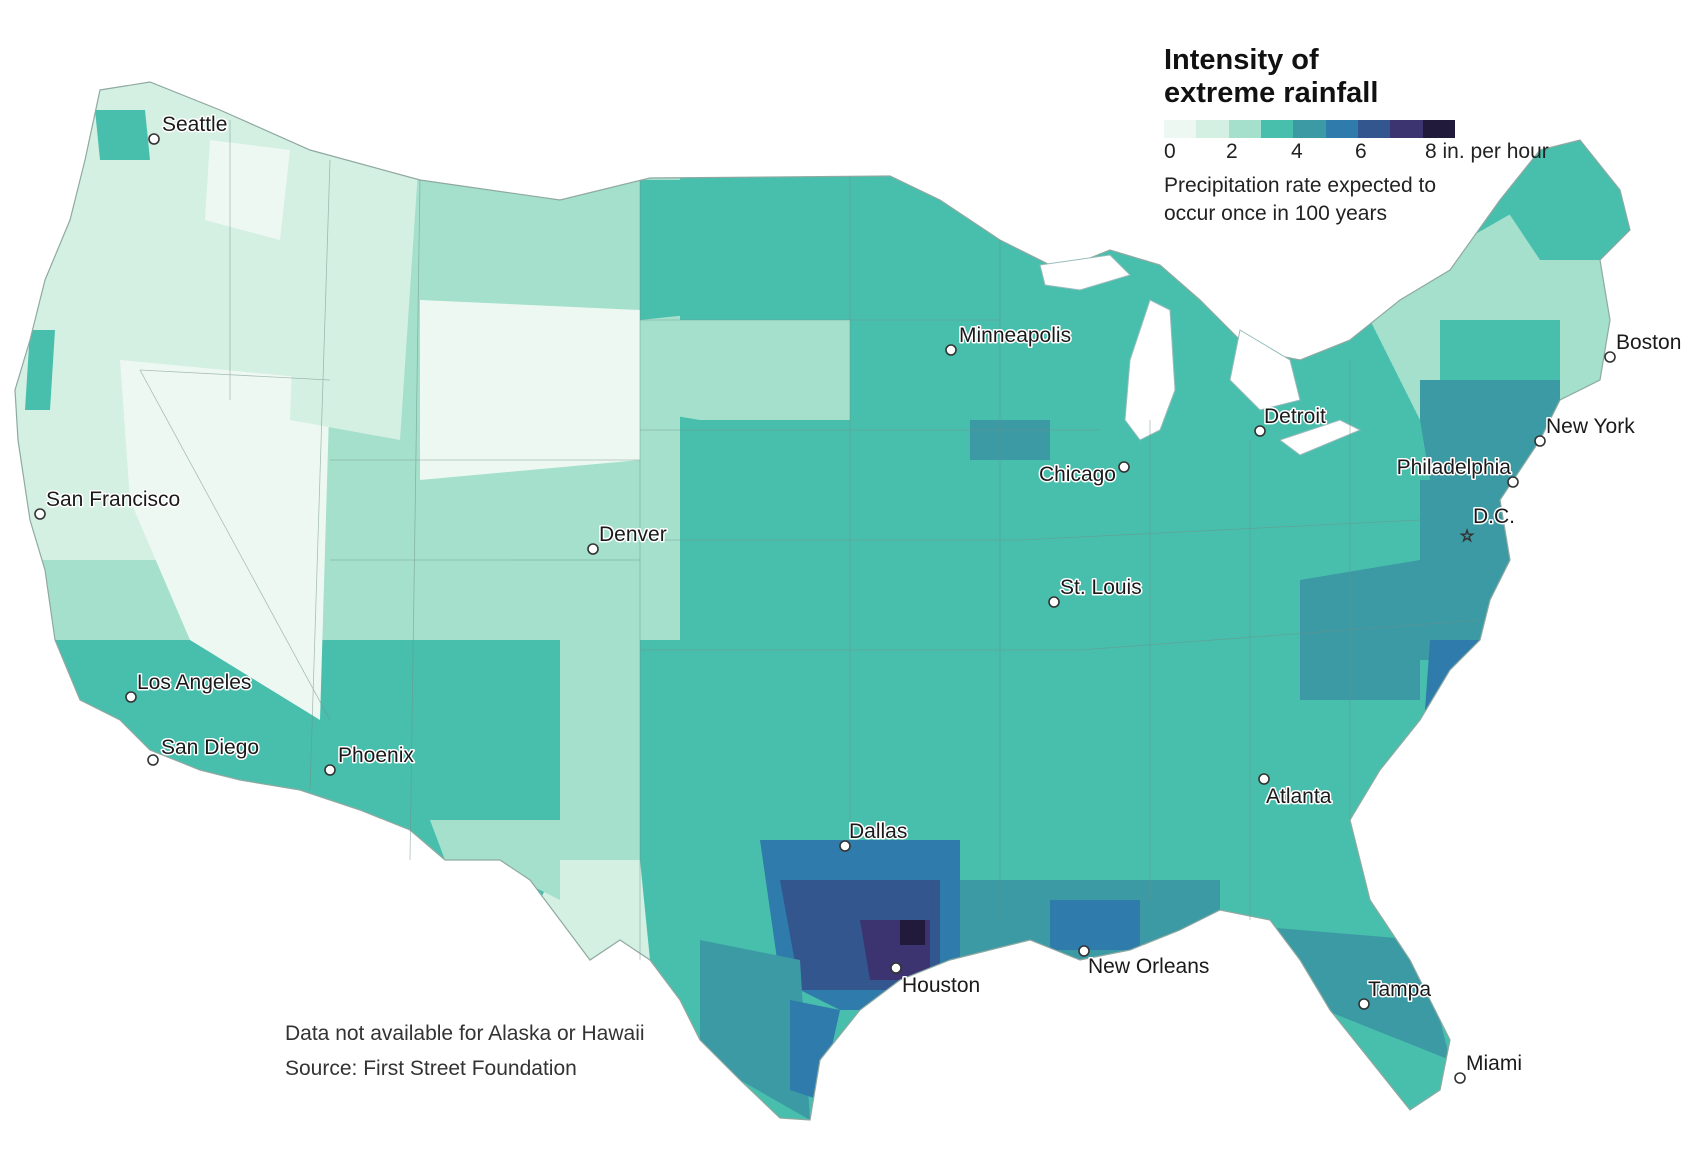 This screenshot has width=1697, height=1154. I want to click on city-label: Los Angeles, so click(194, 682).